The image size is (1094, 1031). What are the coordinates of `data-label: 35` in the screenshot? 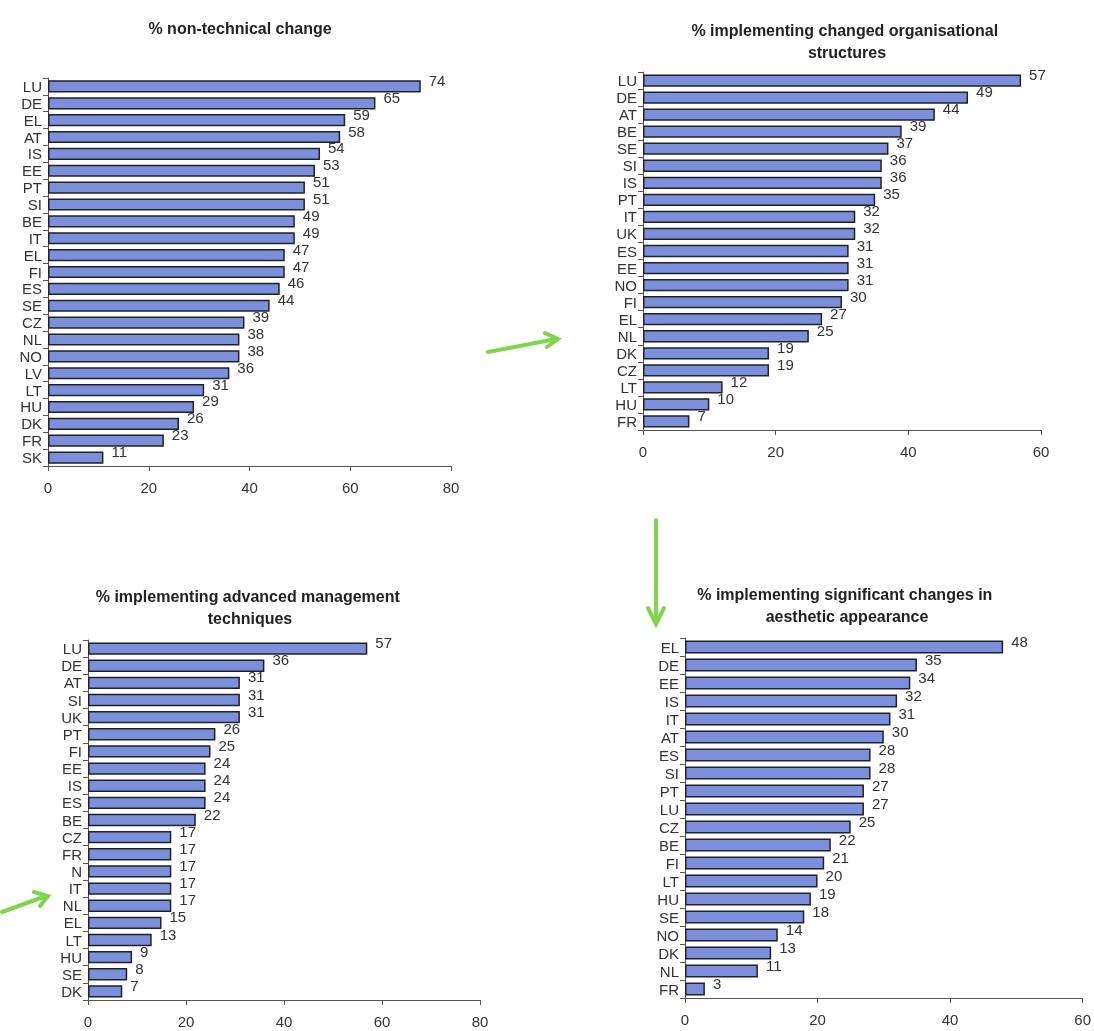 It's located at (933, 659).